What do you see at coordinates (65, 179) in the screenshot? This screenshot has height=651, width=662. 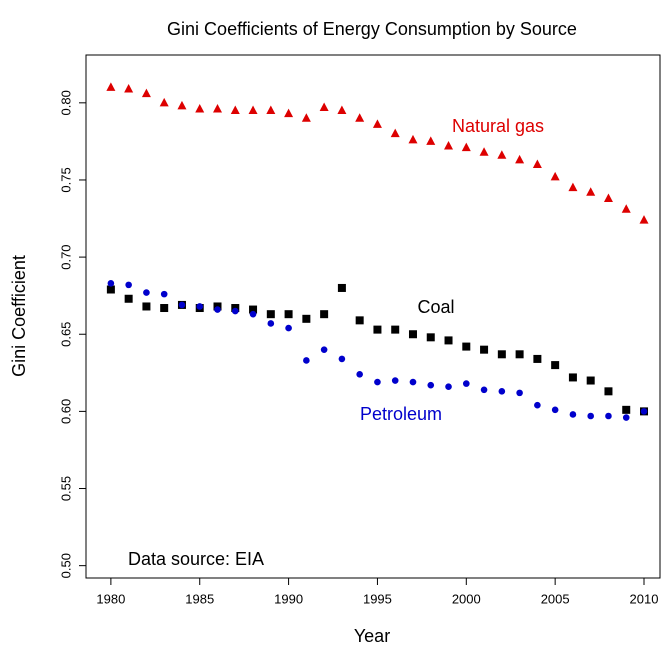 I see `y-tick-label: 0.75` at bounding box center [65, 179].